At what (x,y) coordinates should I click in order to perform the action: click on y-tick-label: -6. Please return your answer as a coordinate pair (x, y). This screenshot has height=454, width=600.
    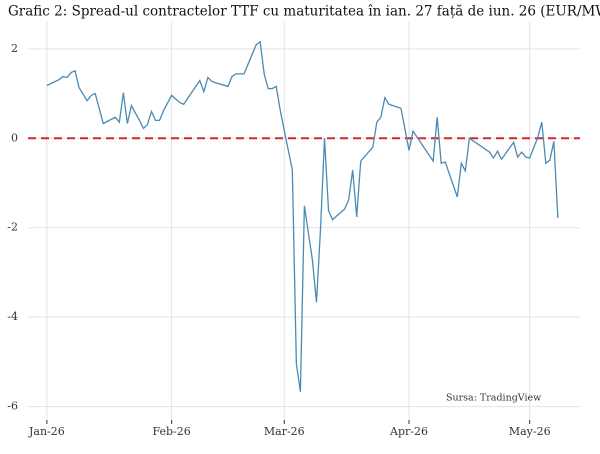
    Looking at the image, I should click on (12, 406).